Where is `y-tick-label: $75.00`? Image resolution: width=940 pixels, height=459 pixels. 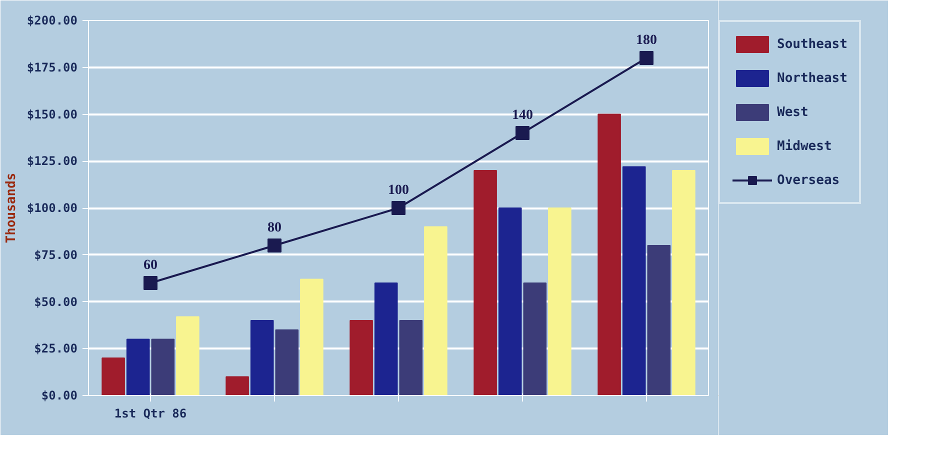 y-tick-label: $75.00 is located at coordinates (56, 255).